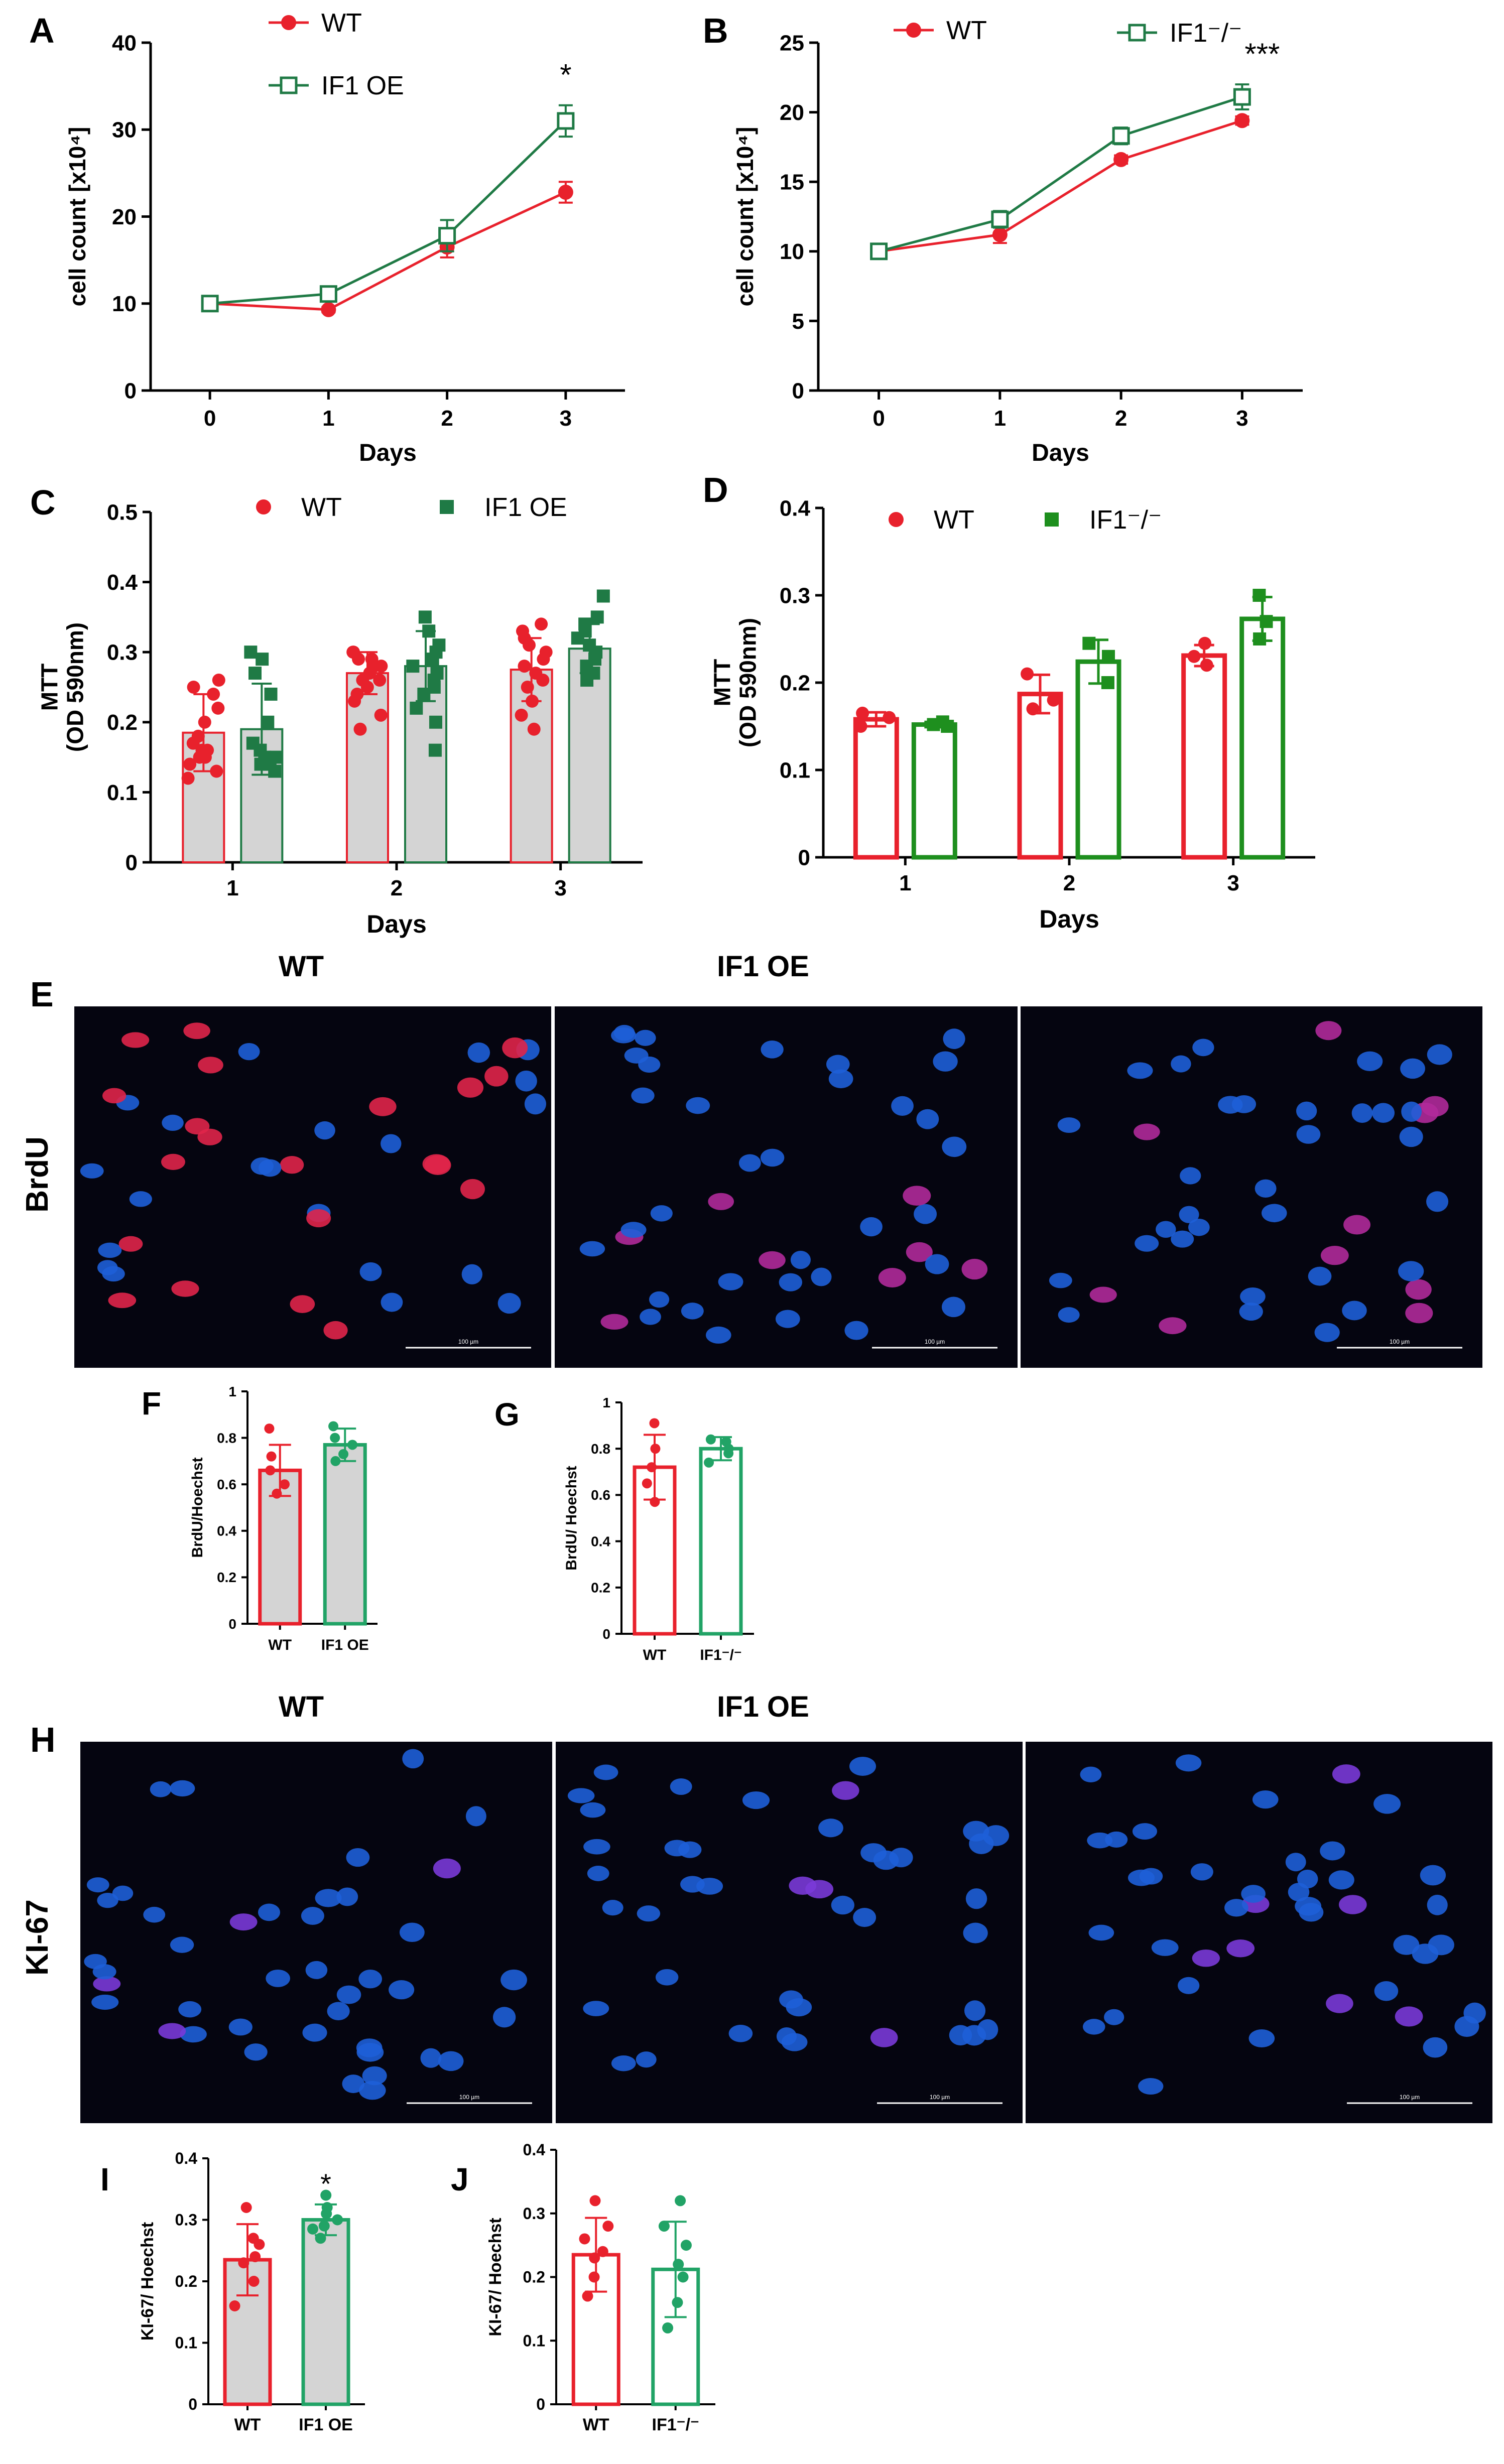  Describe the element at coordinates (345, 1645) in the screenshot. I see `x-tick-label: IF1 OE` at that location.